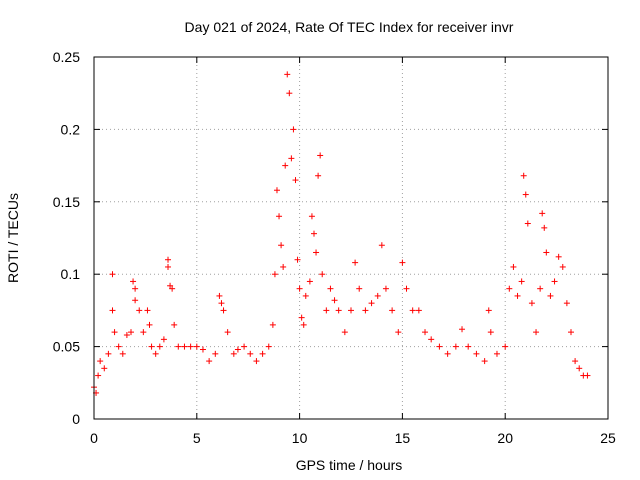 The width and height of the screenshot is (640, 480). Describe the element at coordinates (66, 202) in the screenshot. I see `y-tick-label: 0.15` at that location.